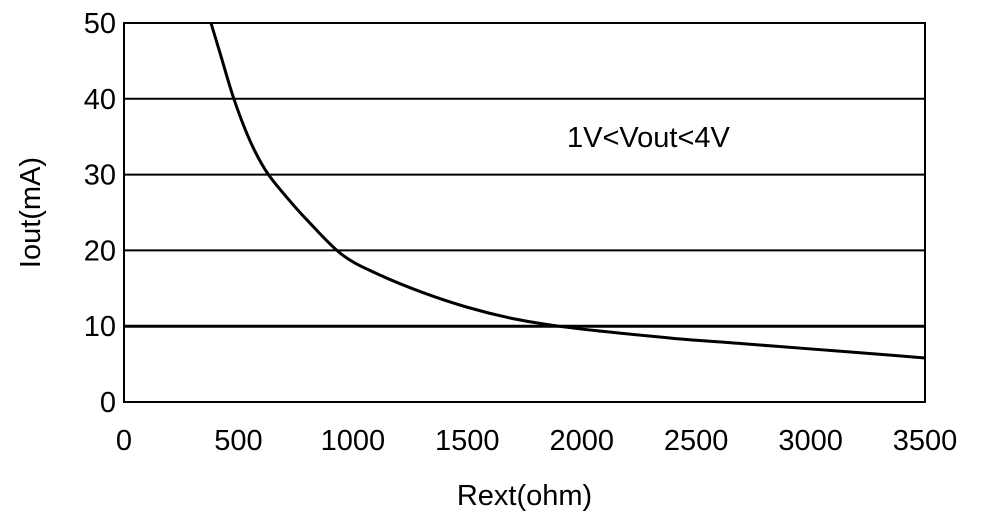 The image size is (987, 518). I want to click on x-tick-label: 3000, so click(810, 441).